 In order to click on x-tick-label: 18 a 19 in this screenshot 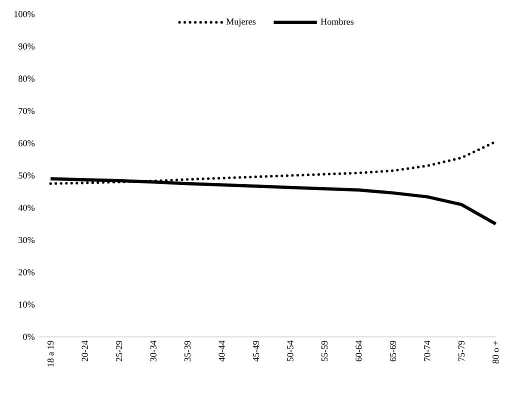, I will do `click(51, 354)`.